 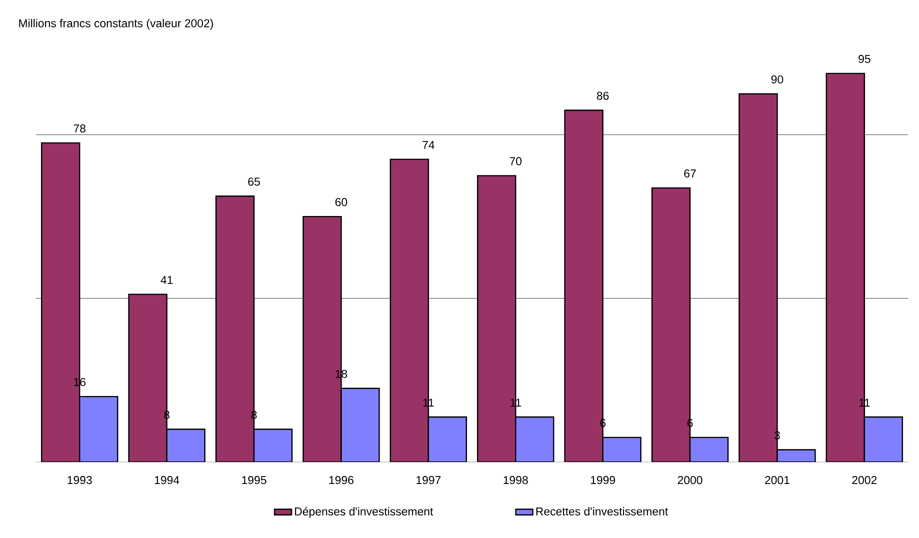 I want to click on data-label: 86, so click(x=602, y=96).